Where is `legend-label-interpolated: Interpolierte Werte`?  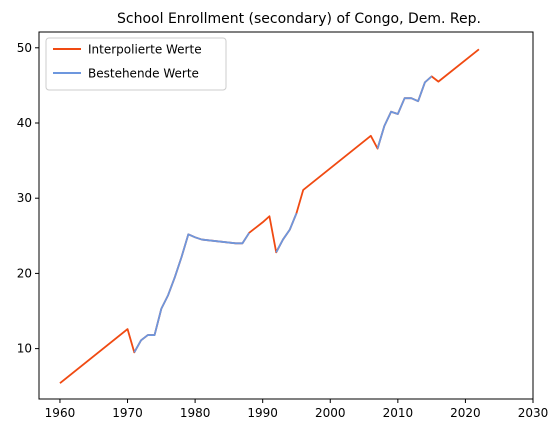
legend-label-interpolated: Interpolierte Werte is located at coordinates (145, 50).